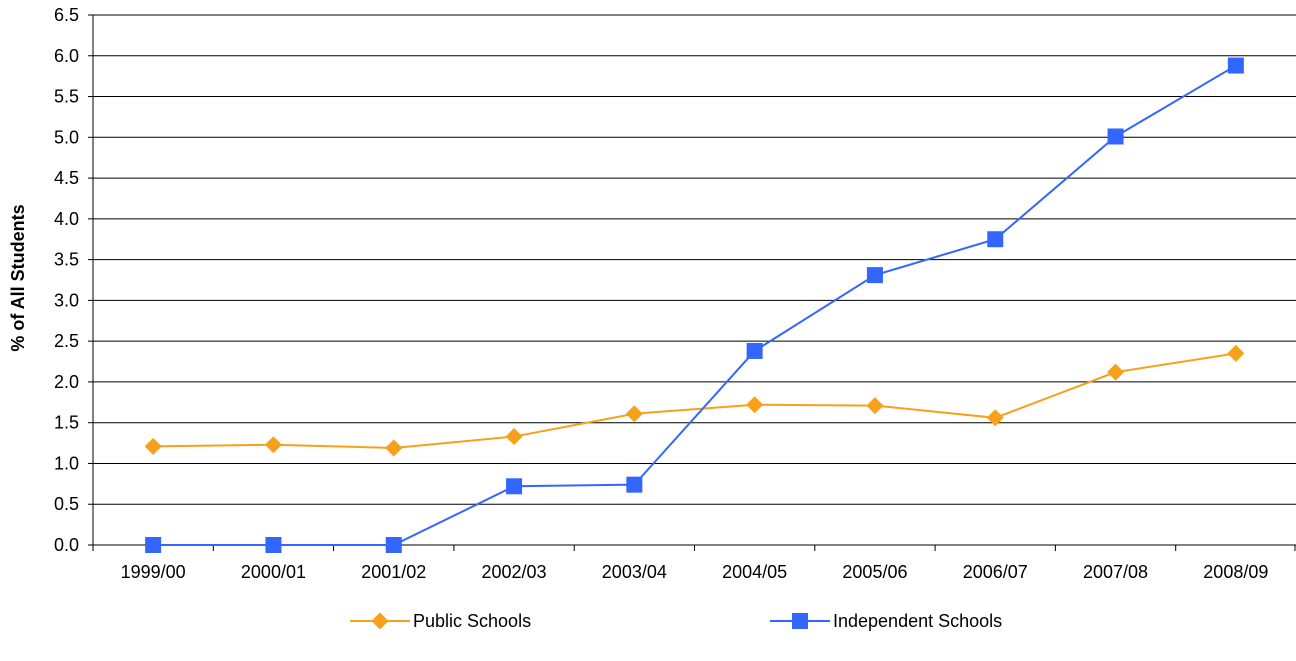  What do you see at coordinates (66, 15) in the screenshot?
I see `y-tick-label: 6.5` at bounding box center [66, 15].